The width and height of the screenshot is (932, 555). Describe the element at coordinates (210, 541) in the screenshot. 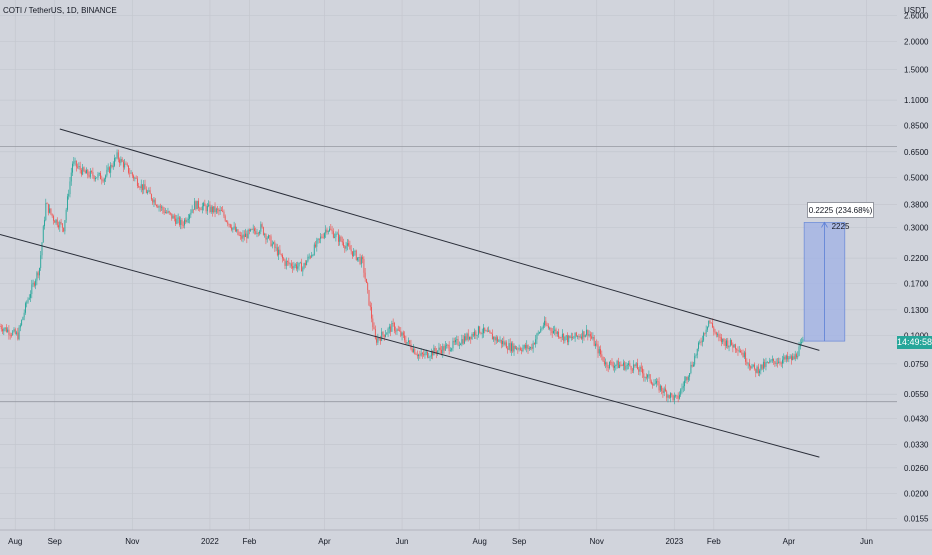

I see `x-tick-label: 2022` at that location.